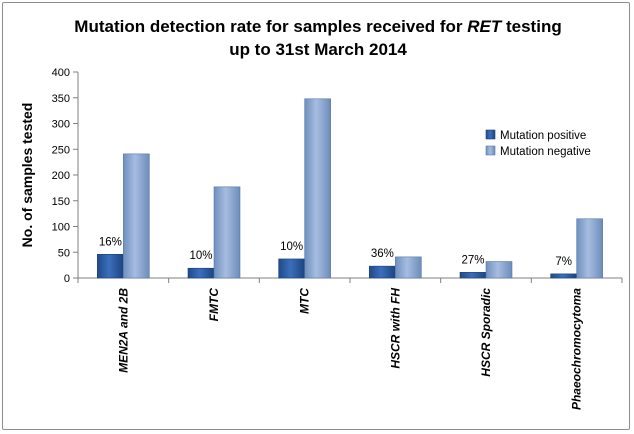 The width and height of the screenshot is (634, 434). I want to click on y-tick-label: 300, so click(61, 125).